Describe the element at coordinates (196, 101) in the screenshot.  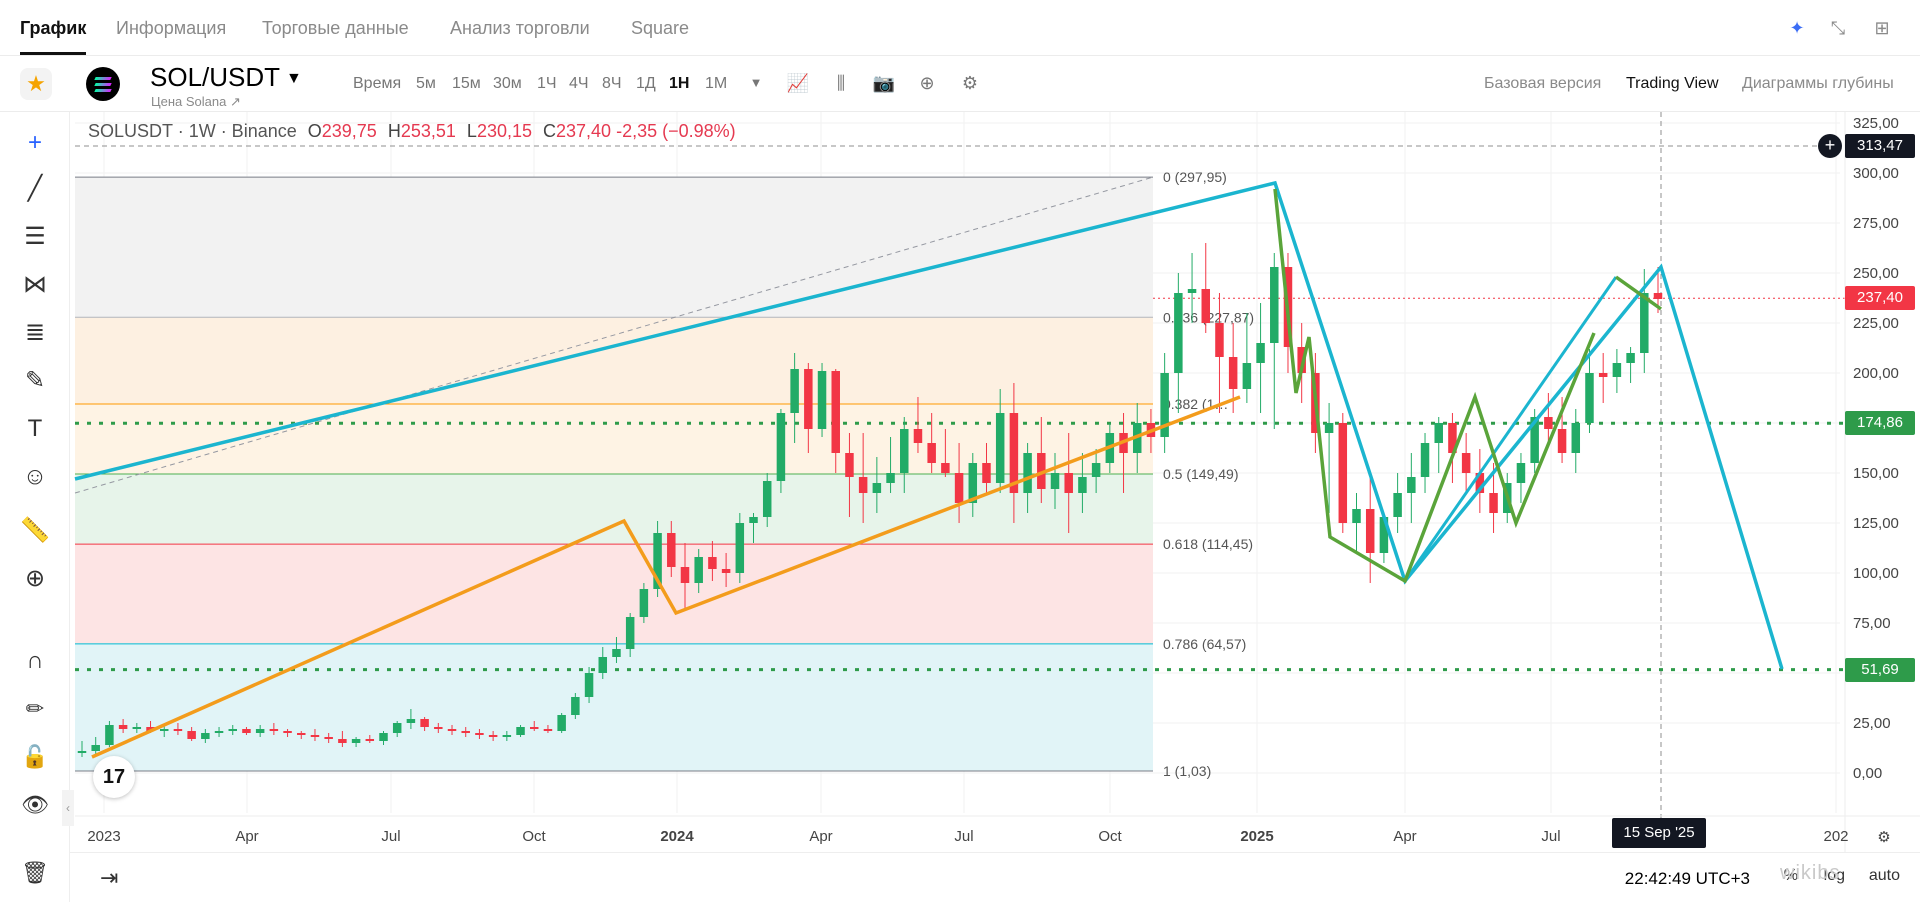
I see `pair-subtitle: Цена Solana ↗` at that location.